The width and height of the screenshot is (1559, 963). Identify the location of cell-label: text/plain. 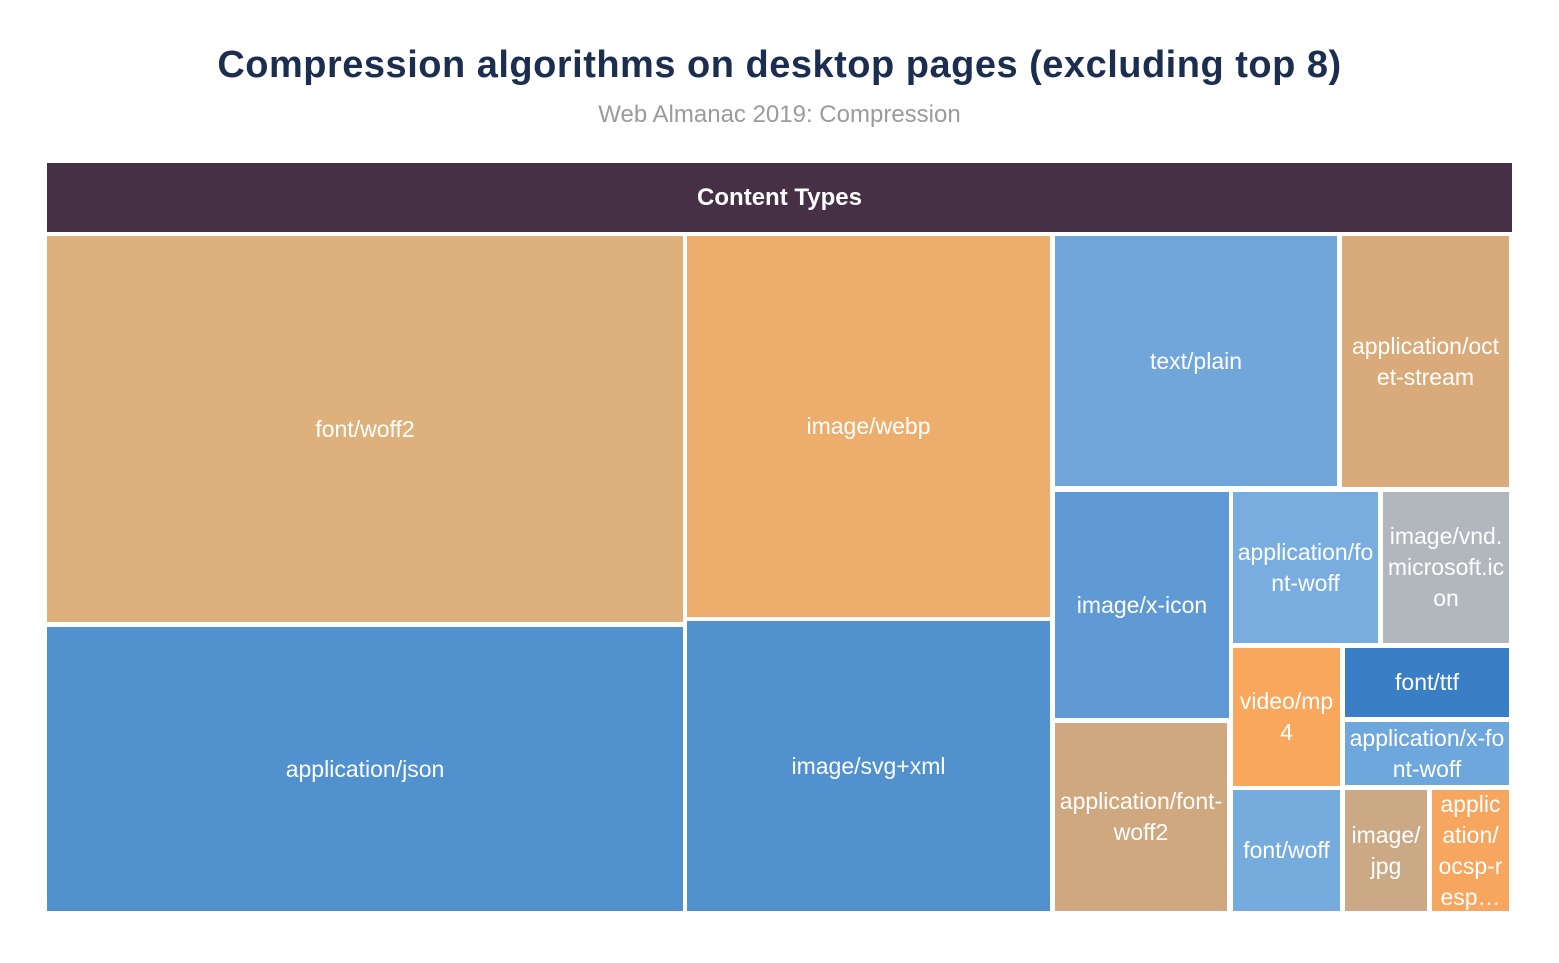
(1196, 360).